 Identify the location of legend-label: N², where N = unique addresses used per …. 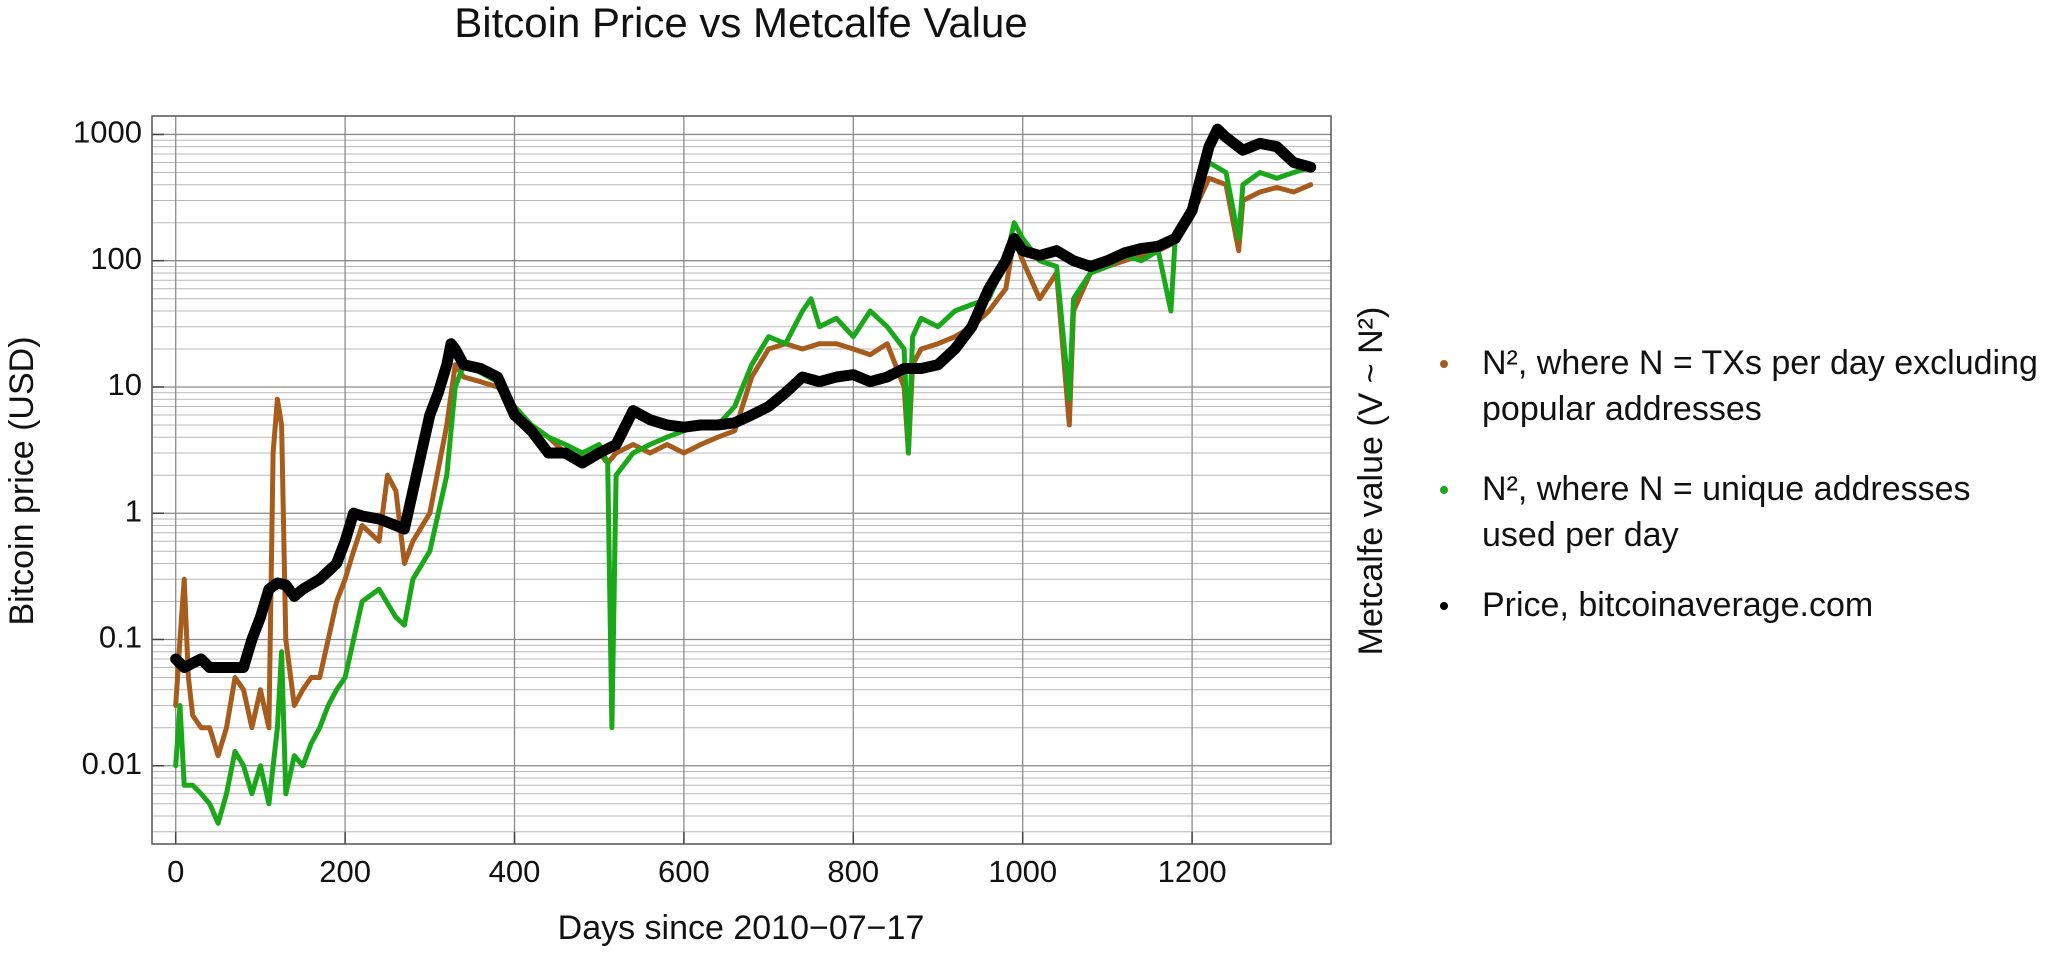
(1726, 512).